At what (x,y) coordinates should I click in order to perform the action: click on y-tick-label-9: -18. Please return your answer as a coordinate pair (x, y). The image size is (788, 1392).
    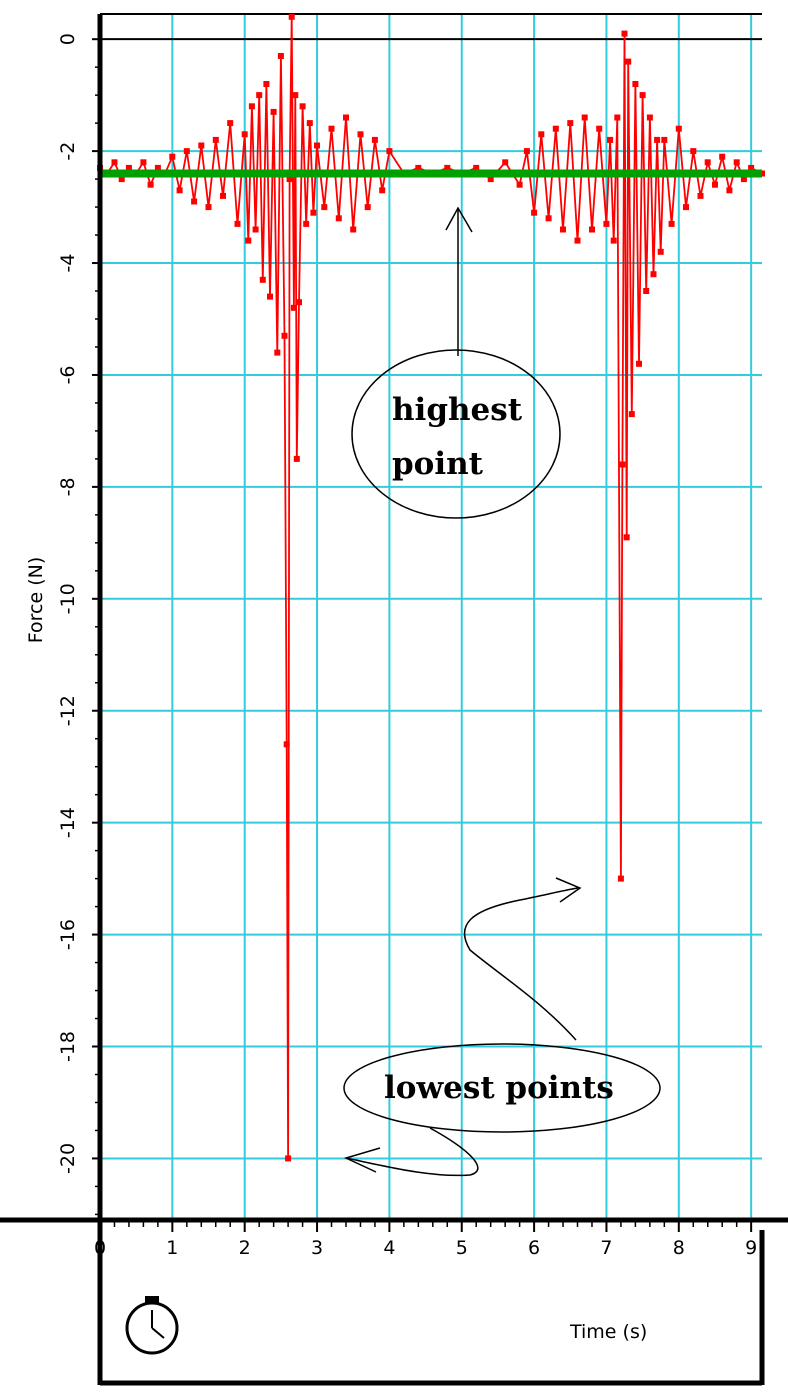
    Looking at the image, I should click on (68, 1046).